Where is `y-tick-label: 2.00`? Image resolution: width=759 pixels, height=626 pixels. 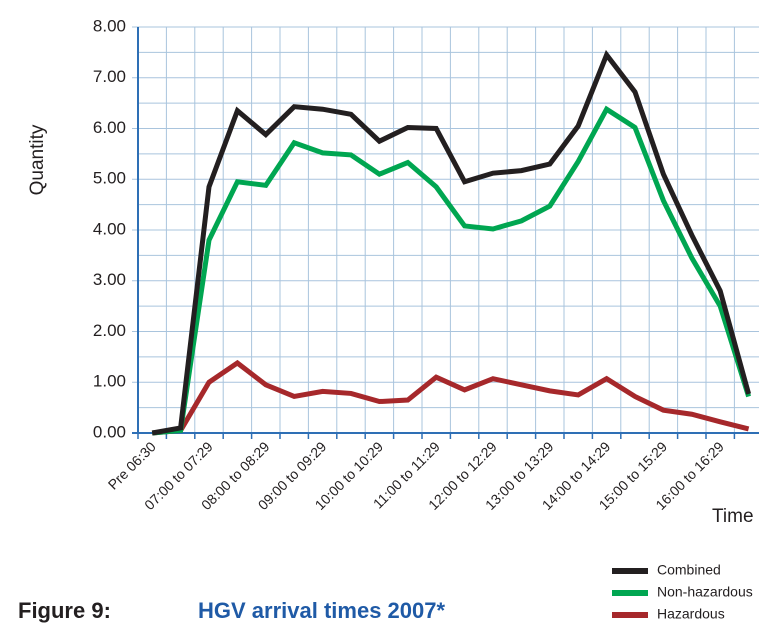
y-tick-label: 2.00 is located at coordinates (109, 330).